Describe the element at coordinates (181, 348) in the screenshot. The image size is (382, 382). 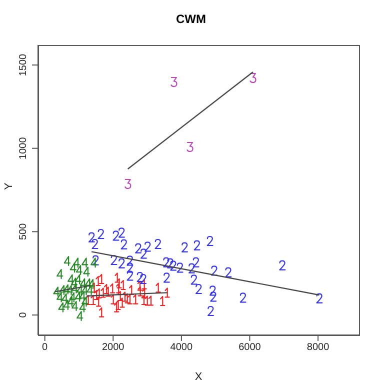
I see `x-tick-label: 4000` at that location.